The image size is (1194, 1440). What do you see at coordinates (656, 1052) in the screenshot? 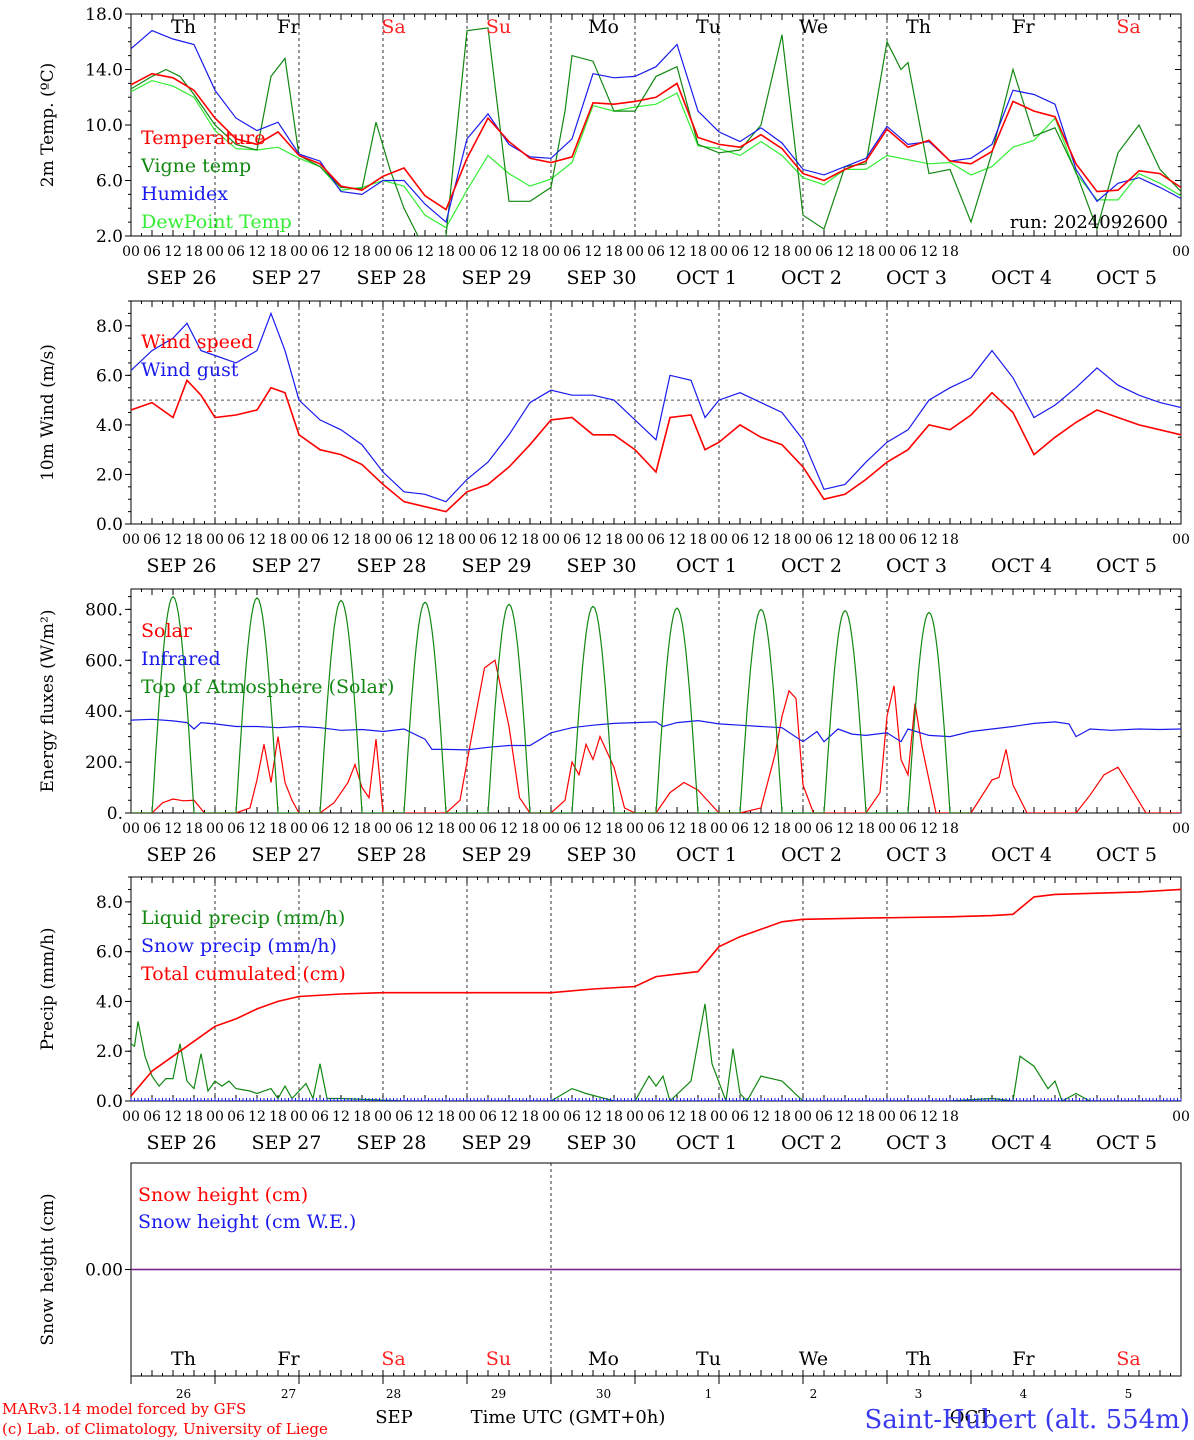
I see `series-line-liquid-precip-mm-h-` at bounding box center [656, 1052].